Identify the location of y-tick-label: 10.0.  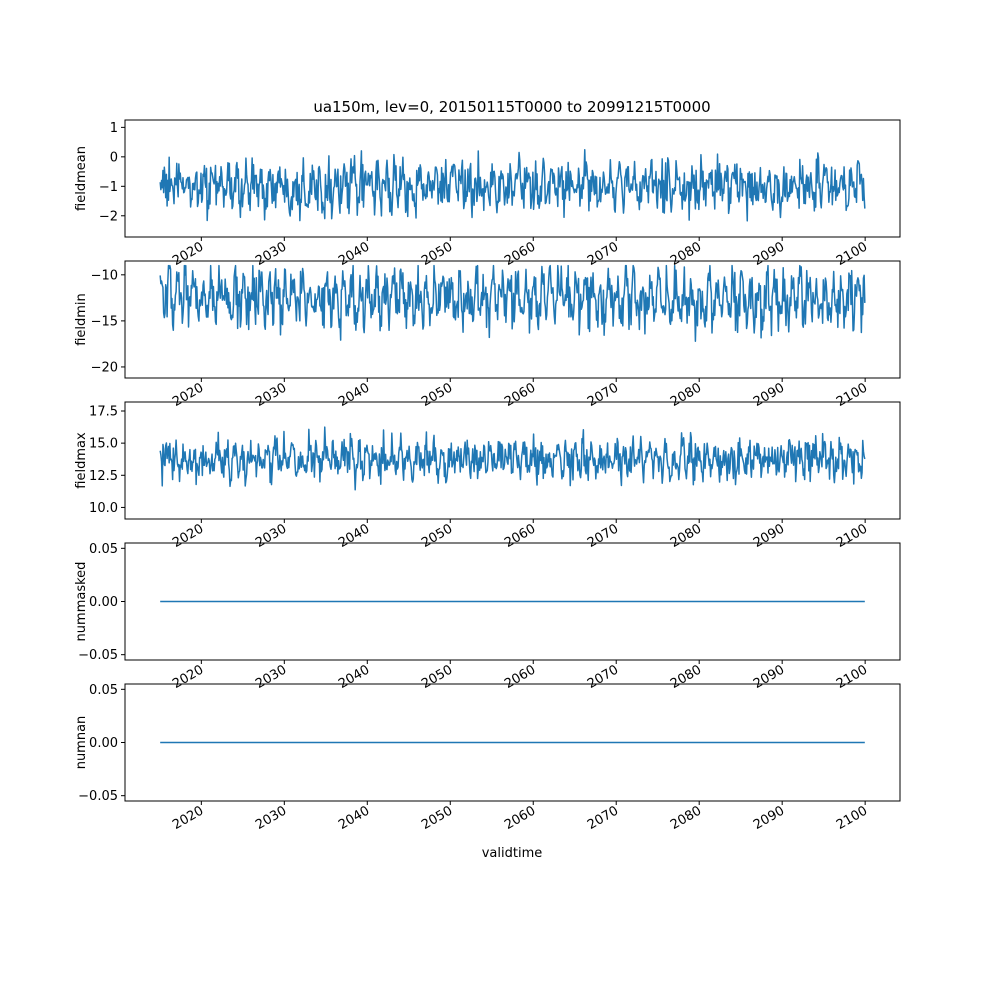
(103, 508).